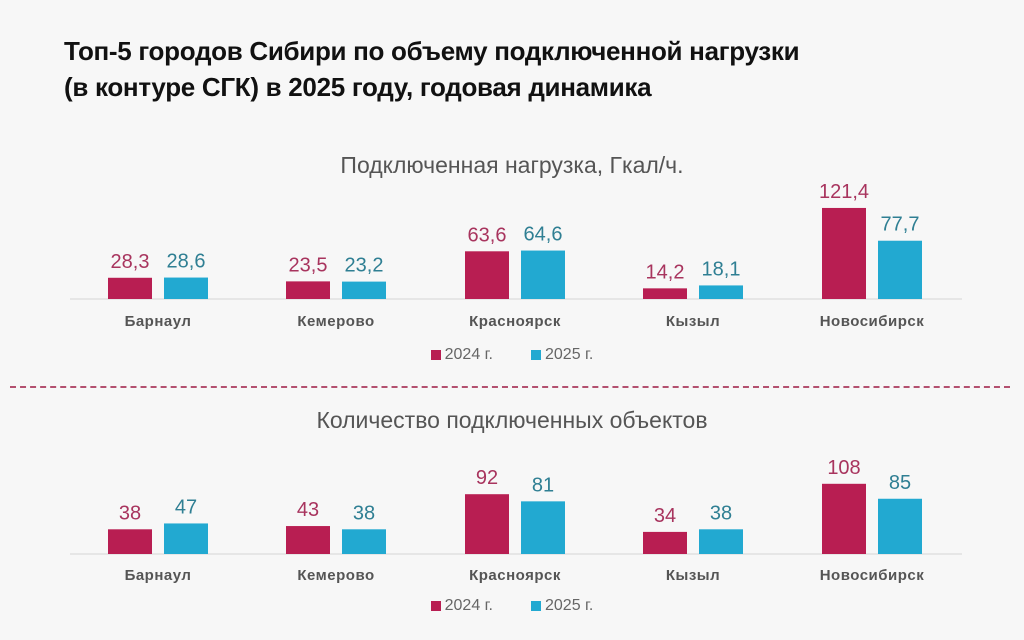  What do you see at coordinates (512, 606) in the screenshot?
I see `chart-2-legend: 2024 г. 2025 г.` at bounding box center [512, 606].